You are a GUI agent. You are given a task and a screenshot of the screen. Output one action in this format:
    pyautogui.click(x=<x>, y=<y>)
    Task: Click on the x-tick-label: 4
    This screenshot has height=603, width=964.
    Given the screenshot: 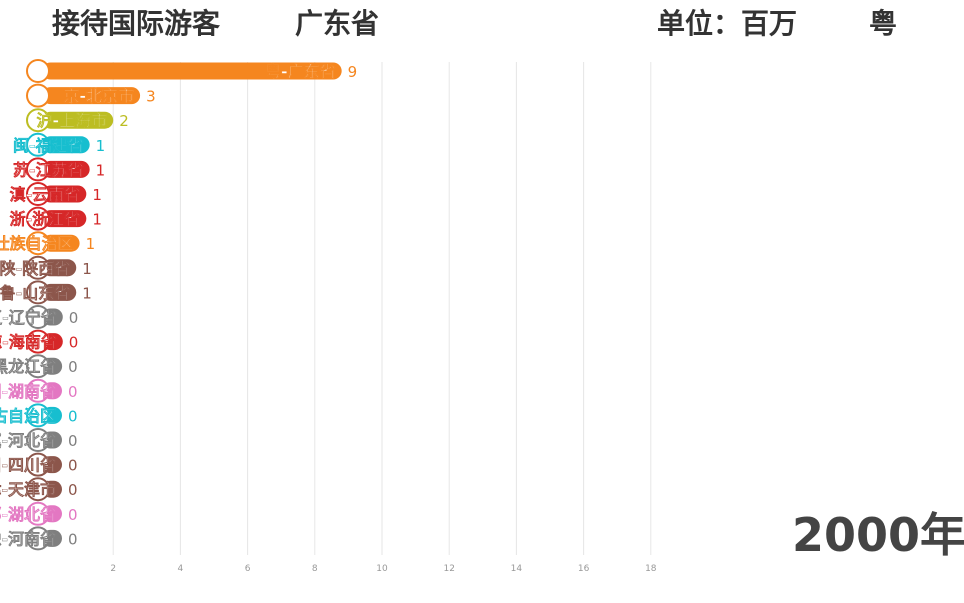 What is the action you would take?
    pyautogui.click(x=181, y=569)
    